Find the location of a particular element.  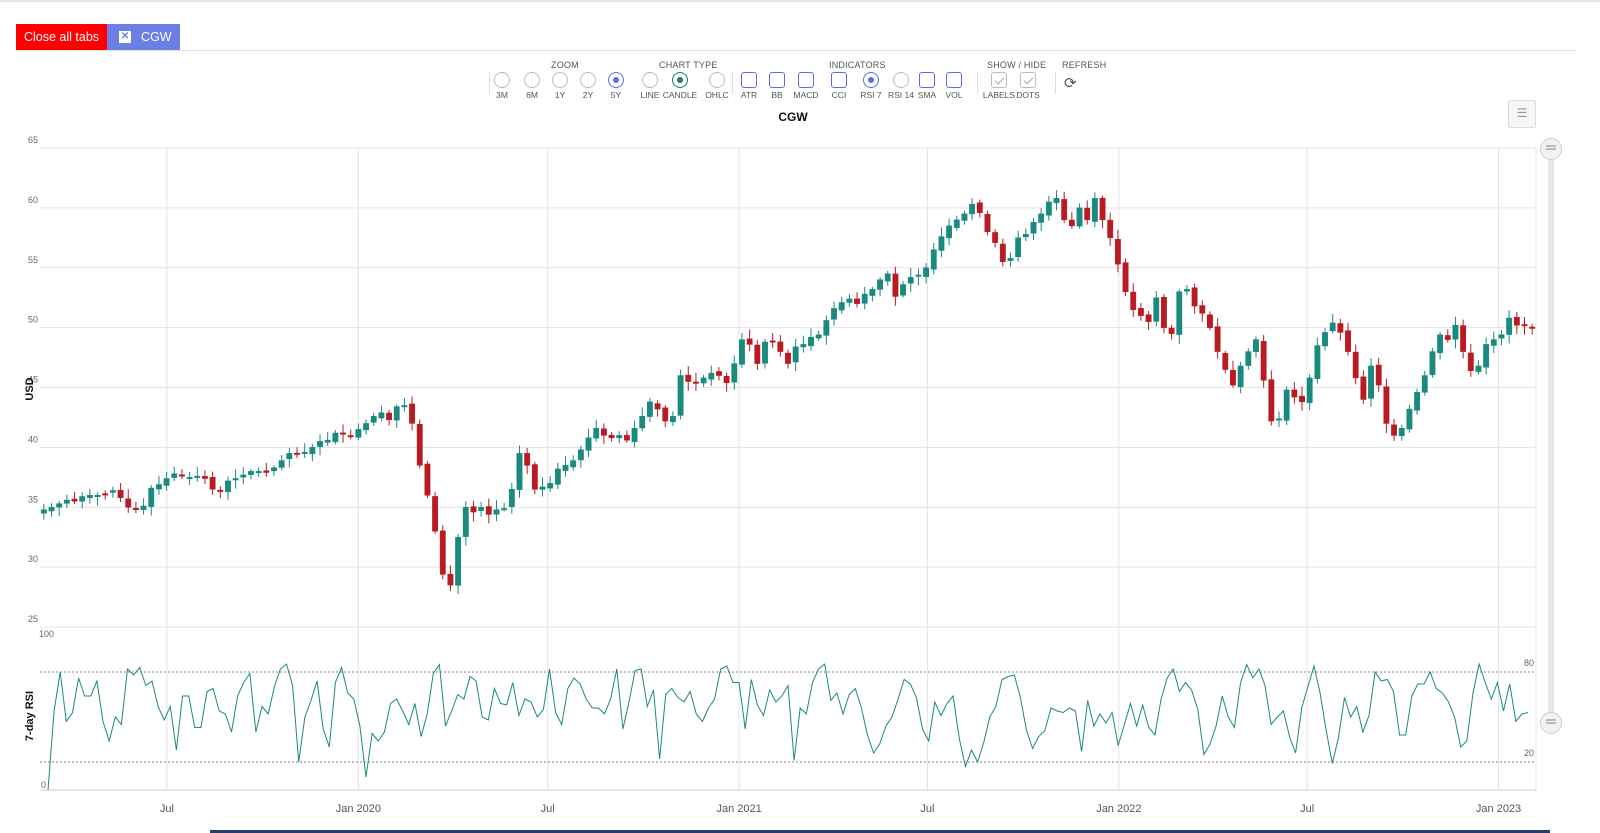

radio-icon is located at coordinates (717, 80).